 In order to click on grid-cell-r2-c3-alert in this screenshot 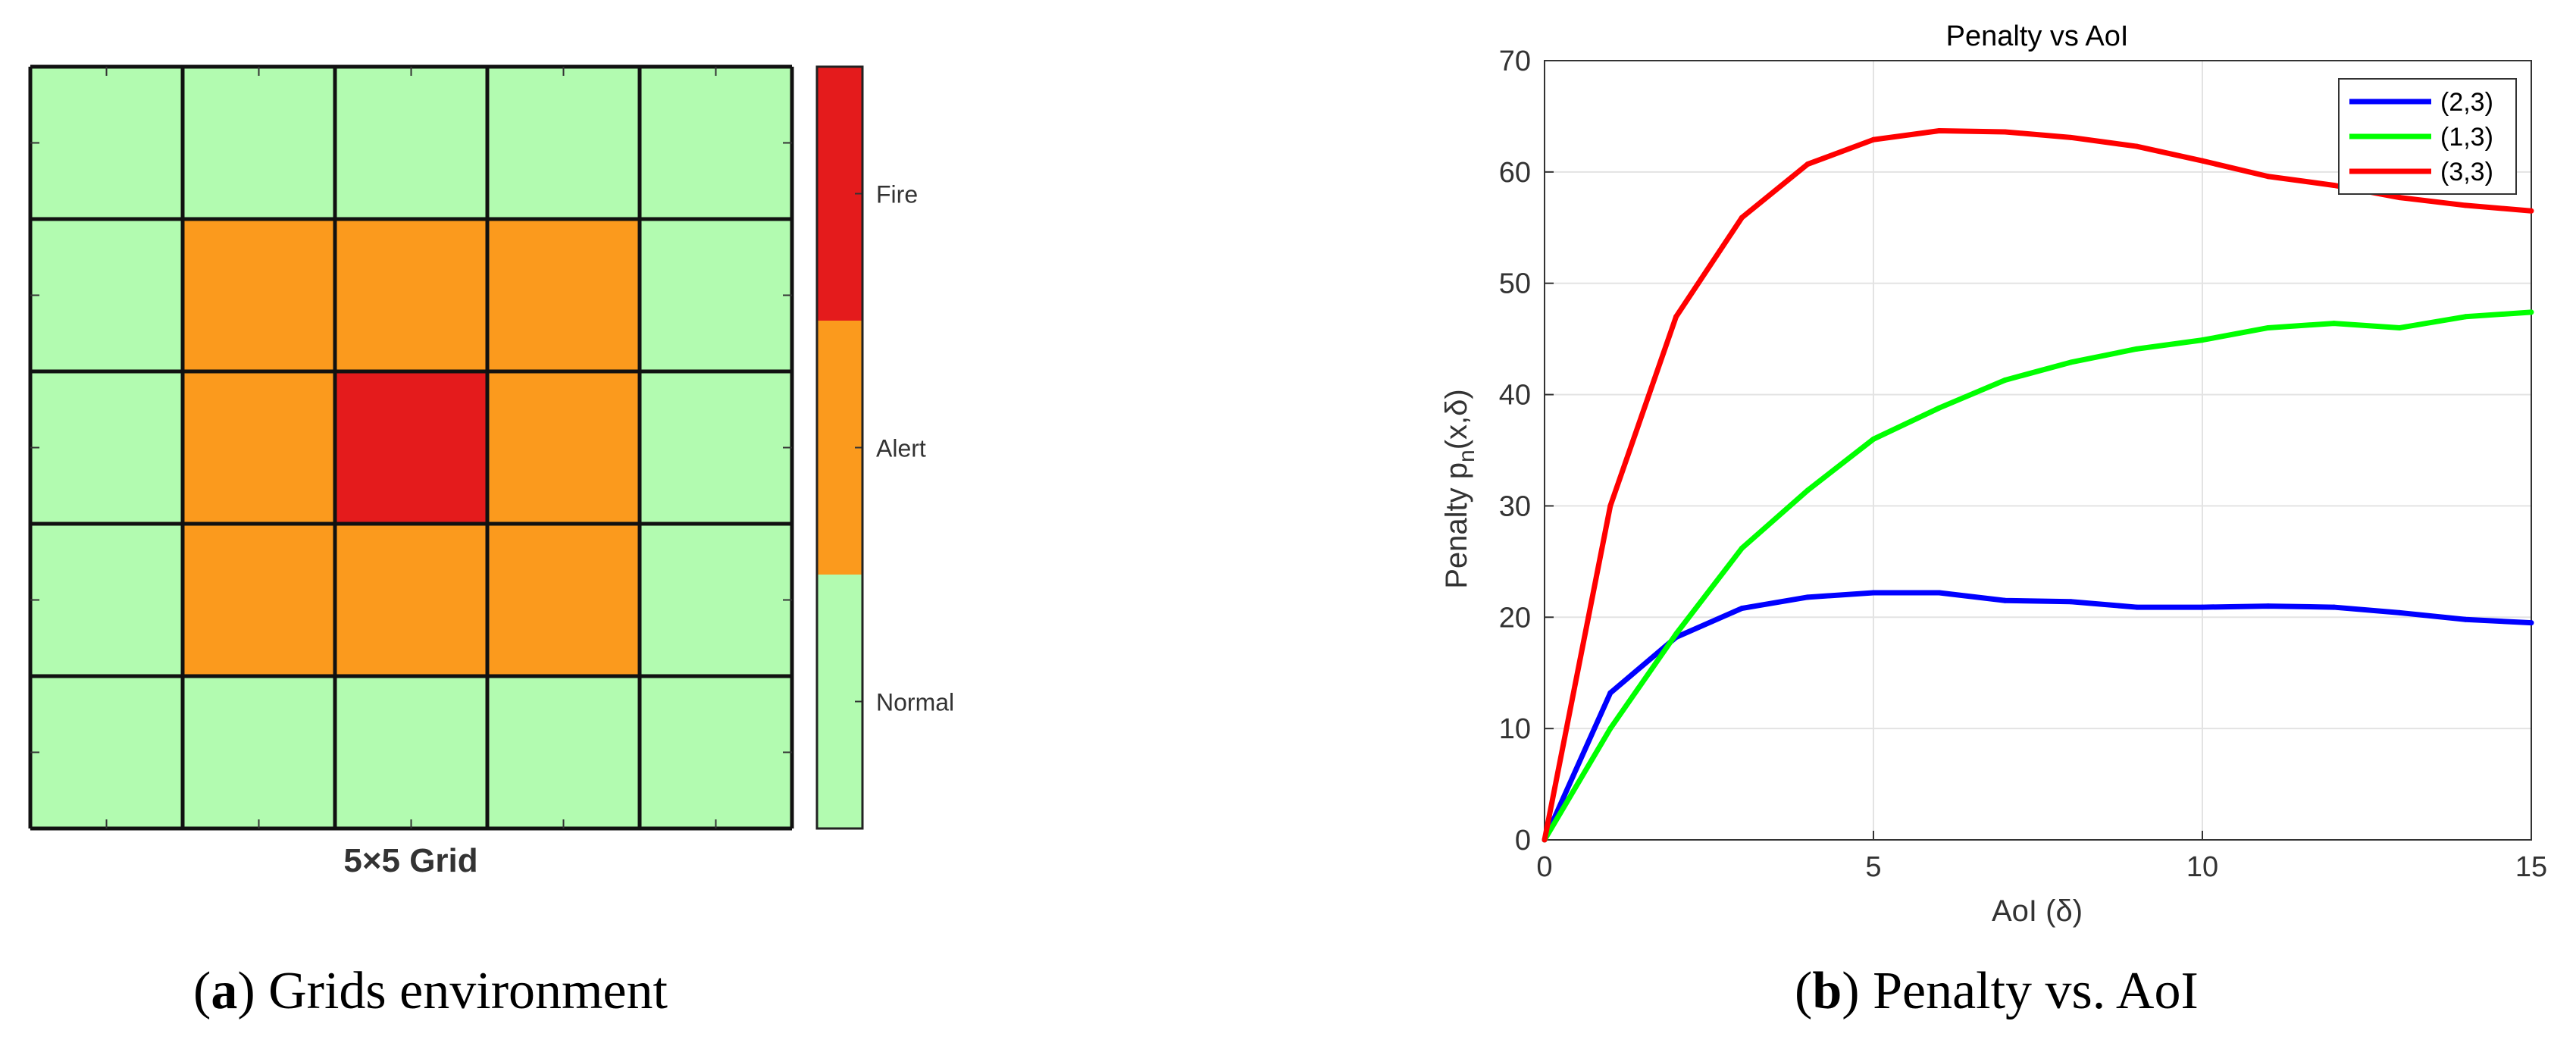, I will do `click(564, 447)`.